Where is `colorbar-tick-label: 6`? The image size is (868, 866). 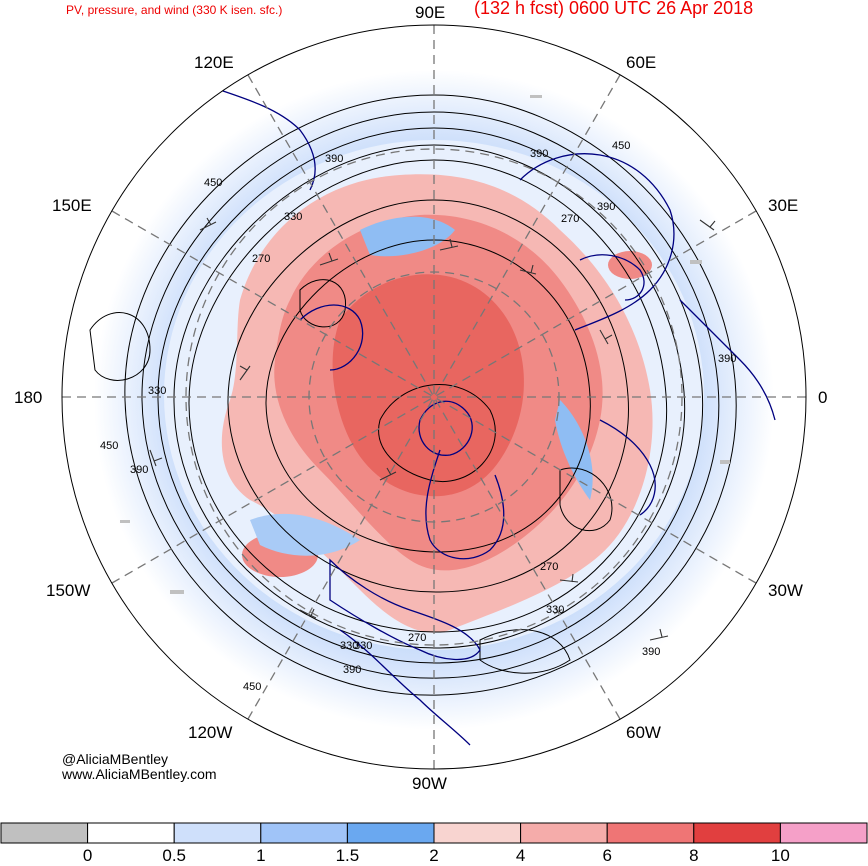
colorbar-tick-label: 6 is located at coordinates (607, 855).